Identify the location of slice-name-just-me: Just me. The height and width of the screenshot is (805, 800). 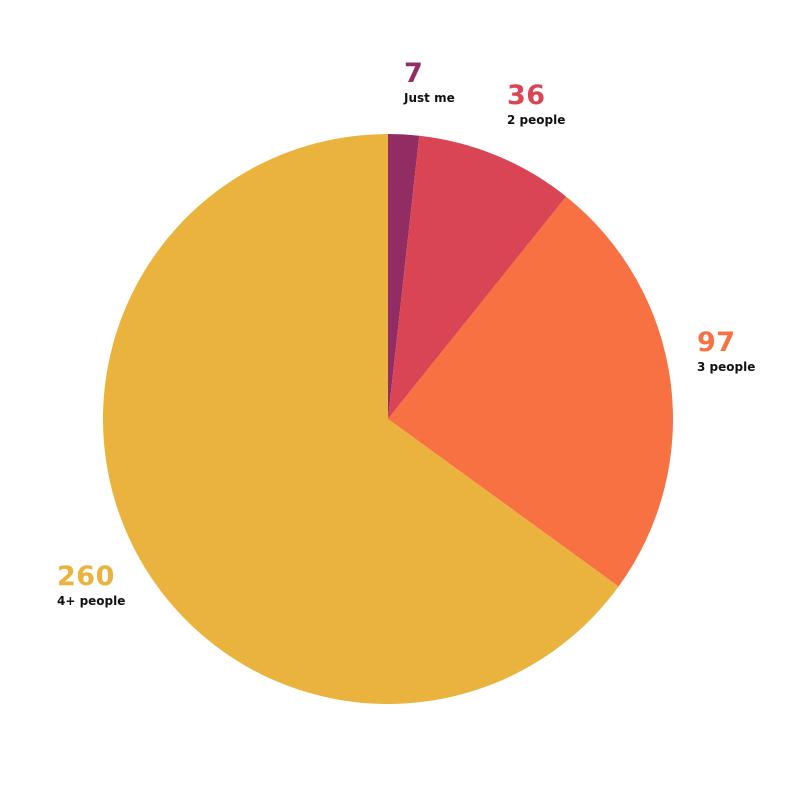
(429, 98).